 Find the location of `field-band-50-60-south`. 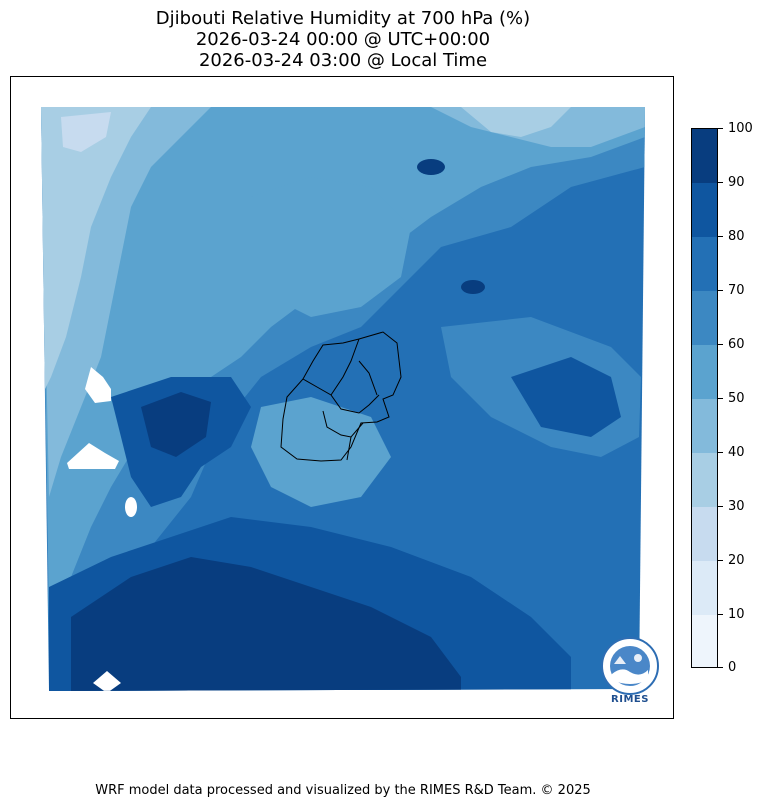

field-band-50-60-south is located at coordinates (321, 452).